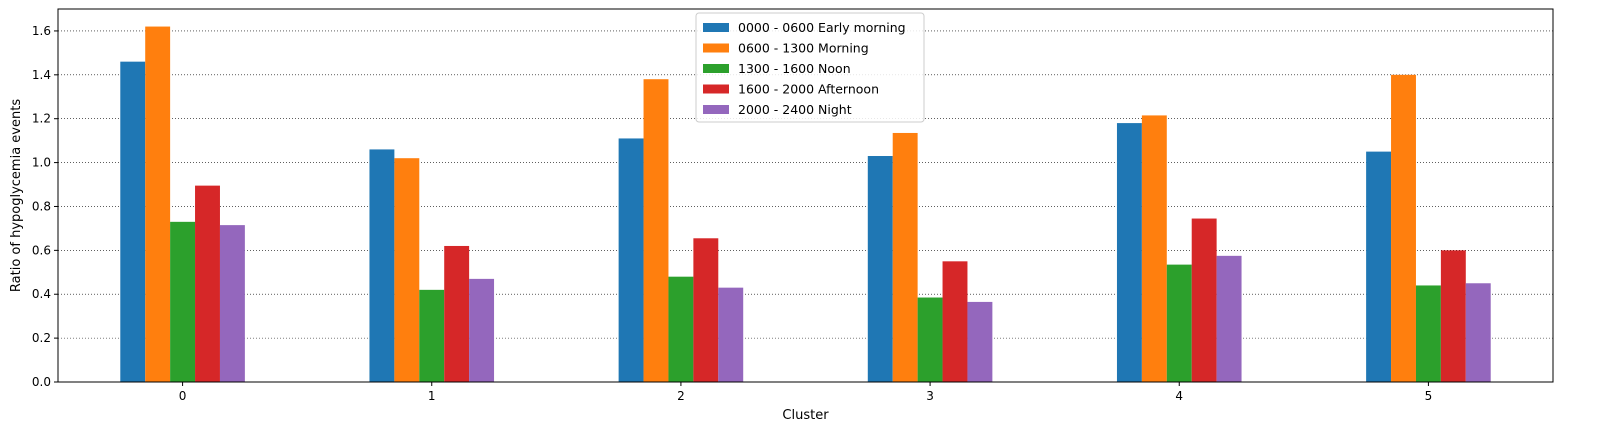 The width and height of the screenshot is (1621, 448). Describe the element at coordinates (805, 415) in the screenshot. I see `x-axis-label: Cluster` at that location.